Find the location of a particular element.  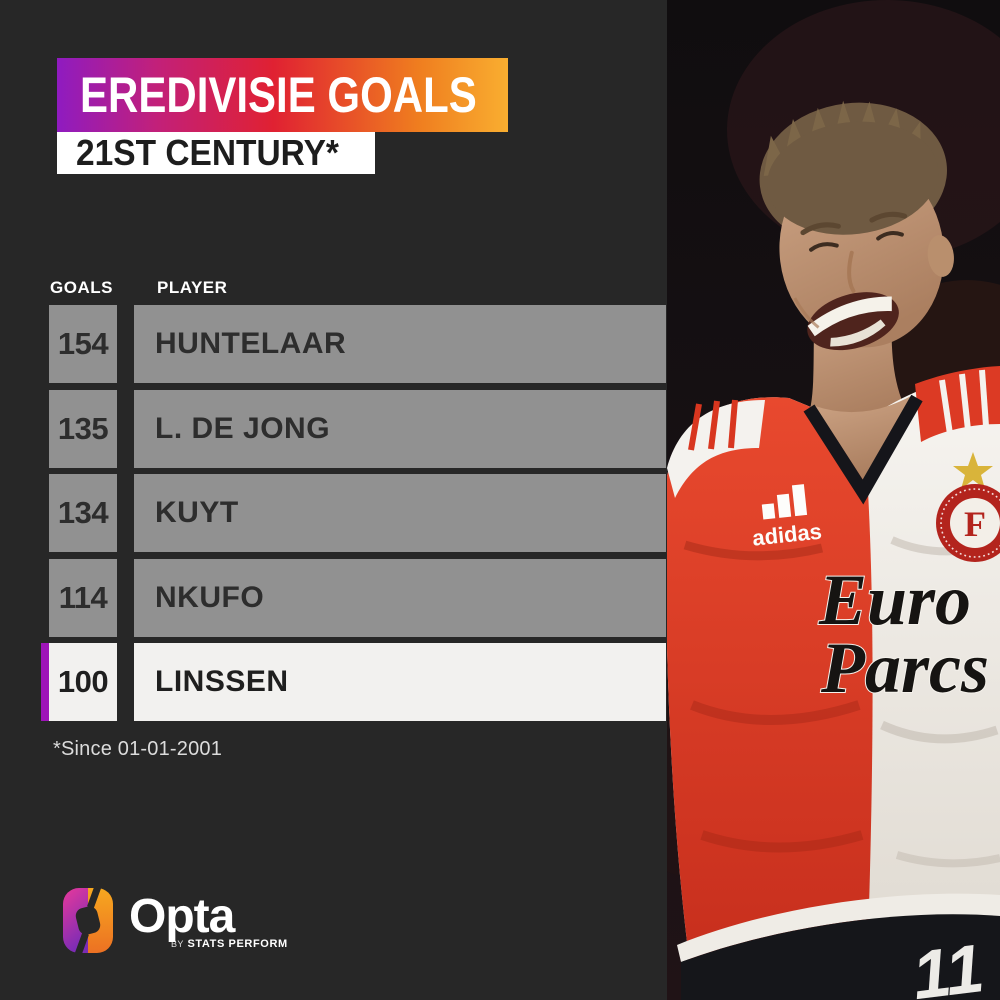

table-row: 154 HUNTELAAR is located at coordinates (353, 344).